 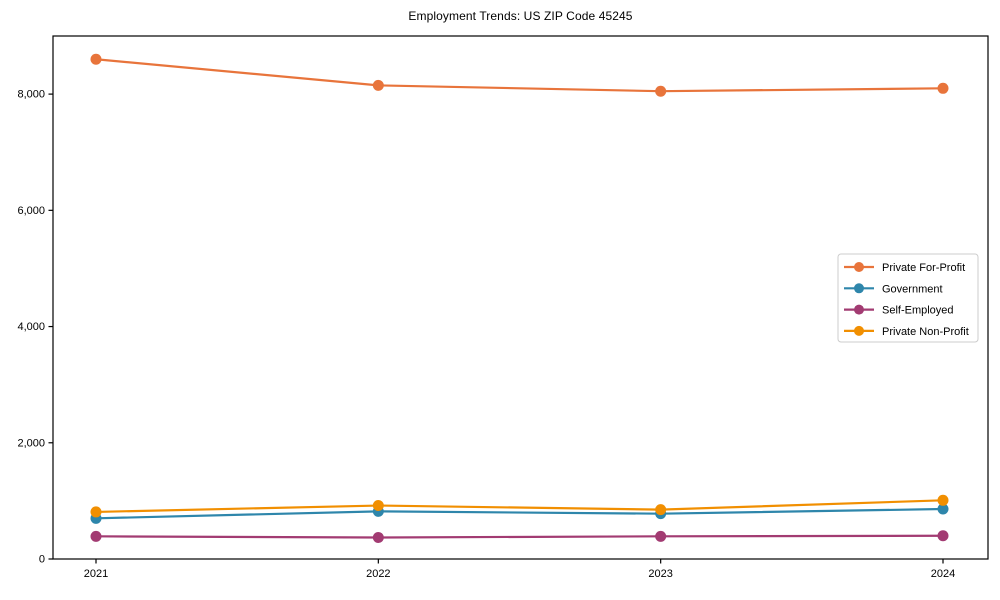 What do you see at coordinates (42, 560) in the screenshot?
I see `y-axis-tick-label: 0` at bounding box center [42, 560].